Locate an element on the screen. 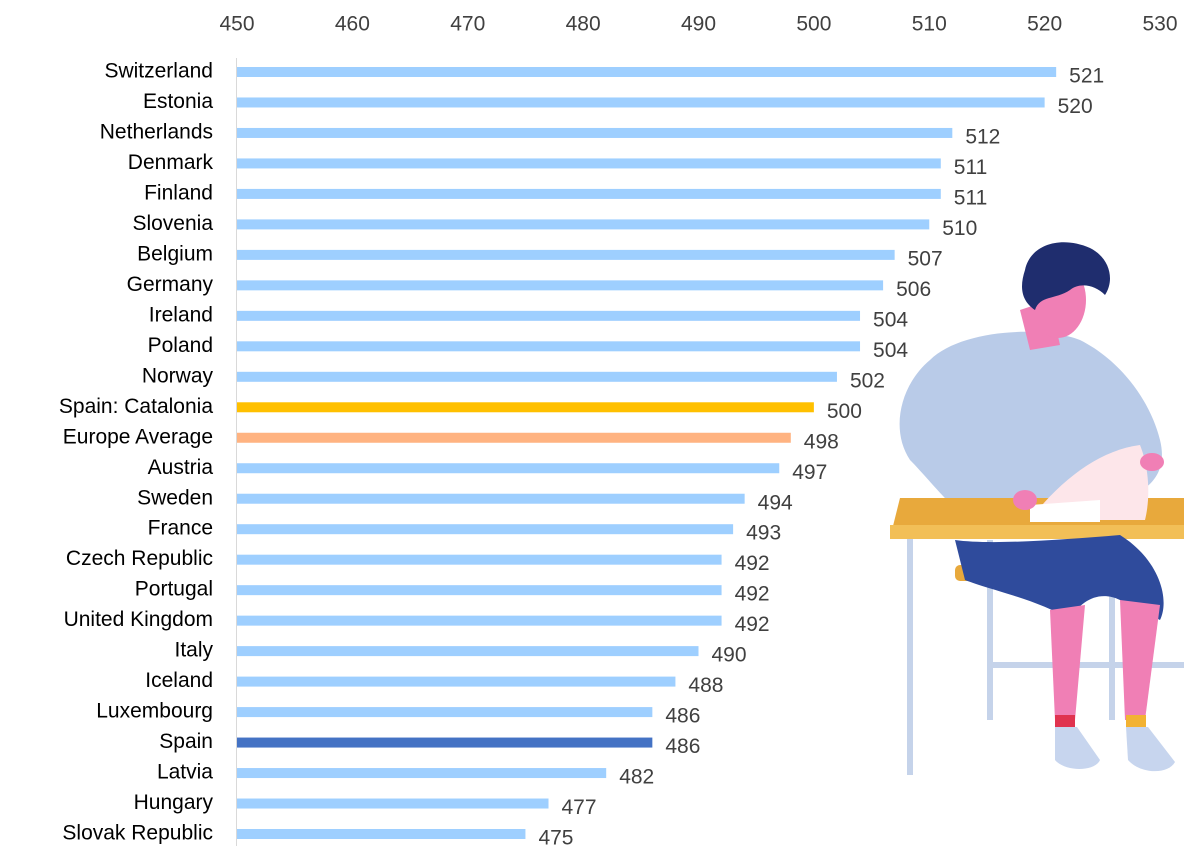 This screenshot has height=846, width=1184. value-label: 506 is located at coordinates (913, 289).